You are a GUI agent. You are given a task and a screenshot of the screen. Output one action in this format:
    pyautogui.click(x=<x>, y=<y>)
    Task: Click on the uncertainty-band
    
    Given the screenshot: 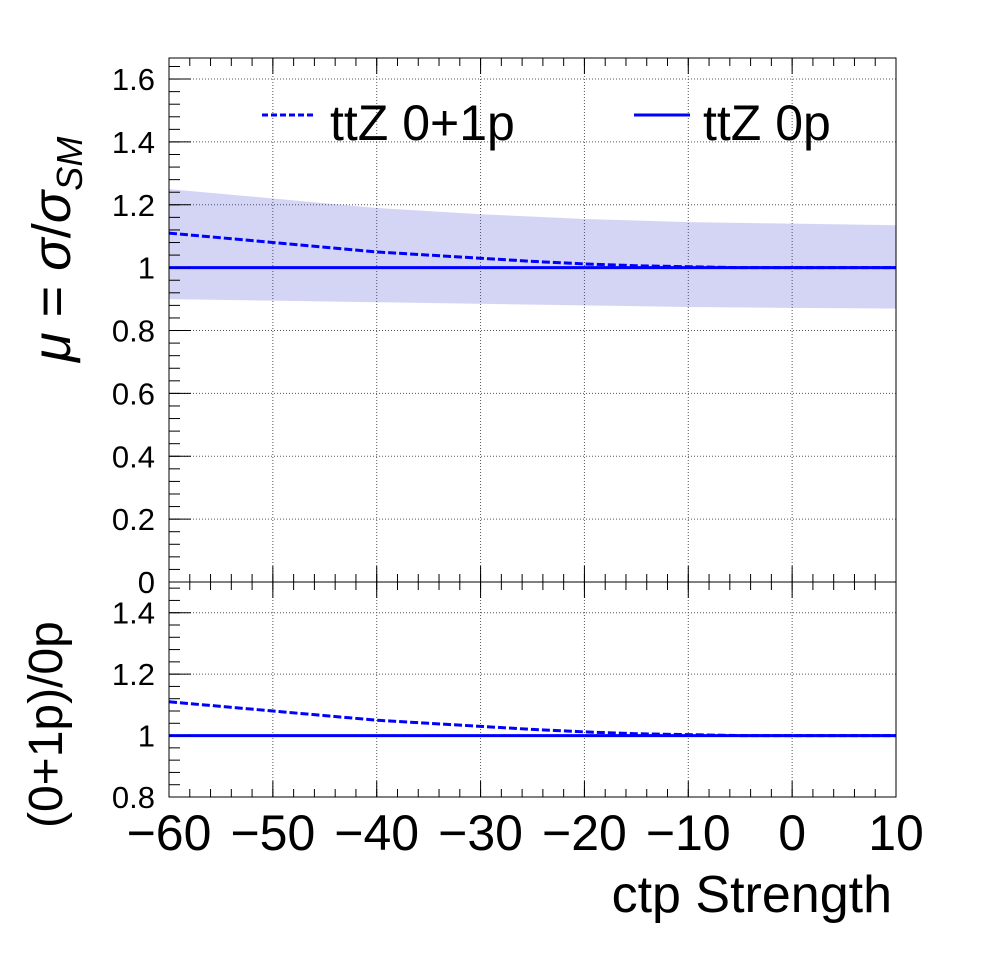 What is the action you would take?
    pyautogui.click(x=532, y=249)
    